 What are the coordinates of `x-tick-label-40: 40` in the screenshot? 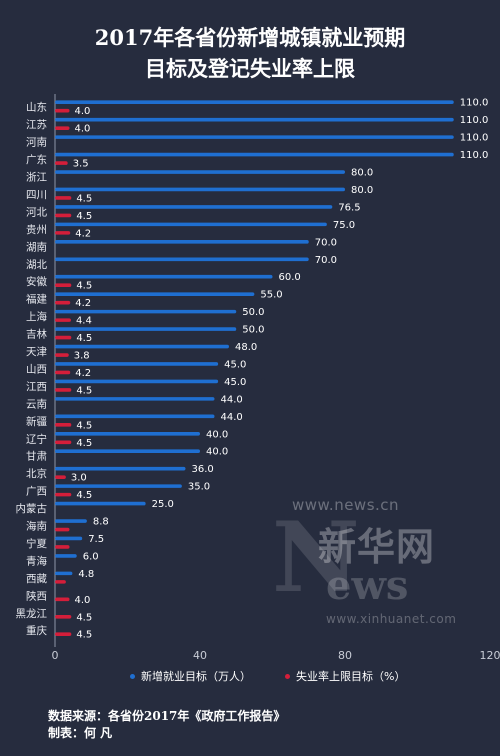 It's located at (200, 655).